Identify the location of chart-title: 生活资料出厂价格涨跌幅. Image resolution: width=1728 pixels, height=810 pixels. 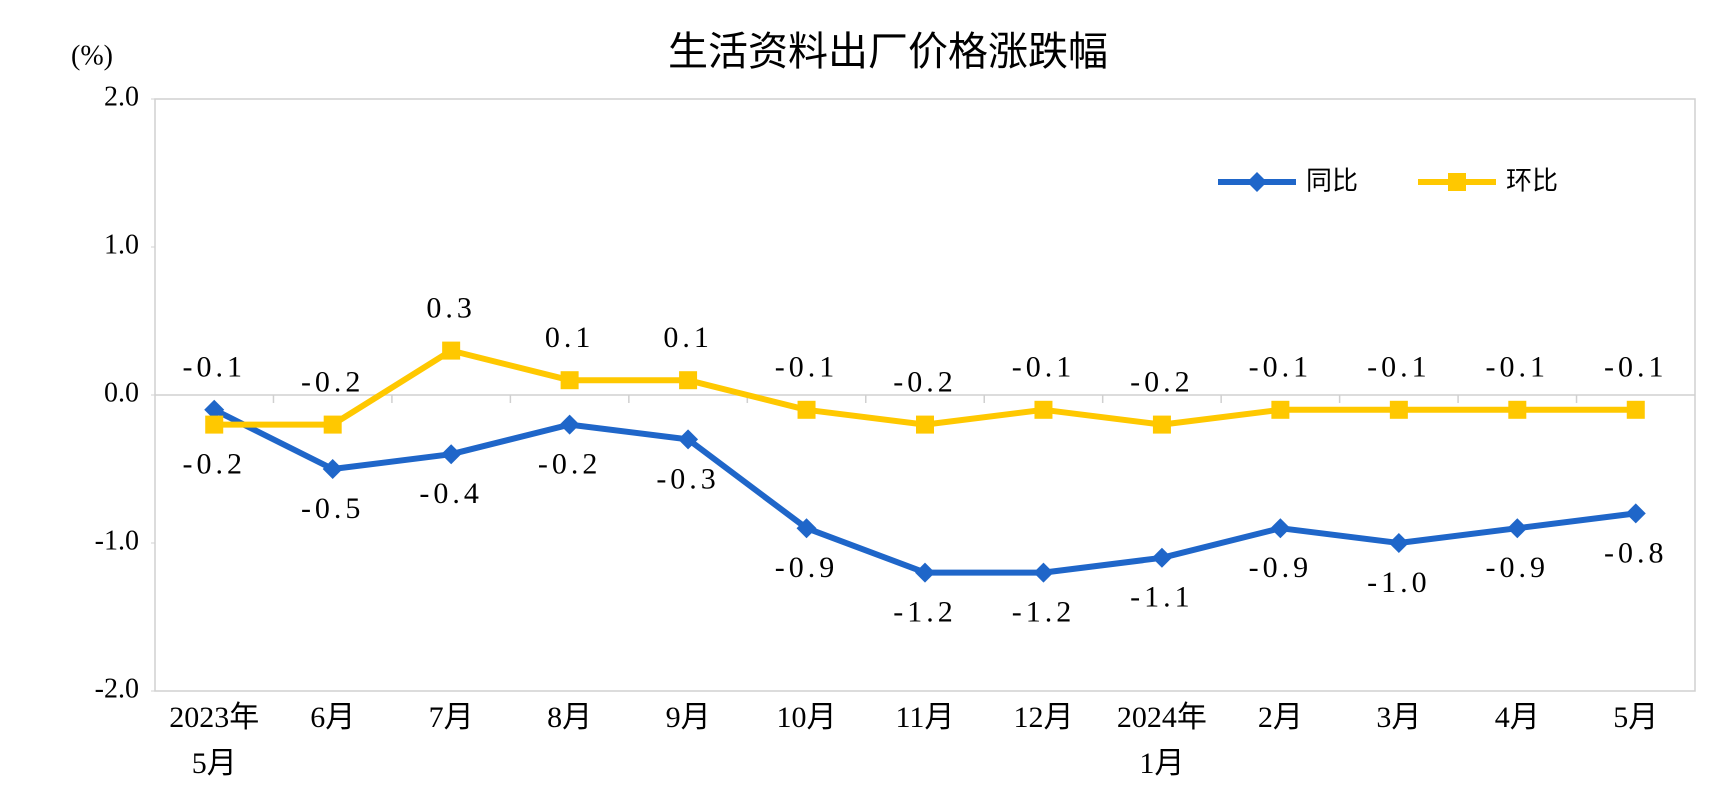
(888, 52).